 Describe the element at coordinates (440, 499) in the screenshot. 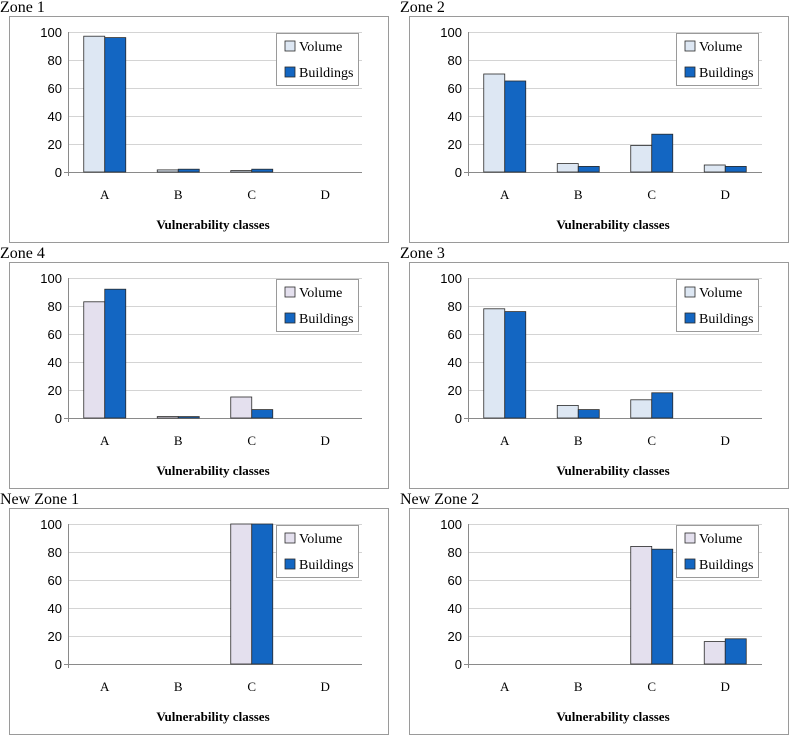

I see `chart-title: New Zone 2` at that location.